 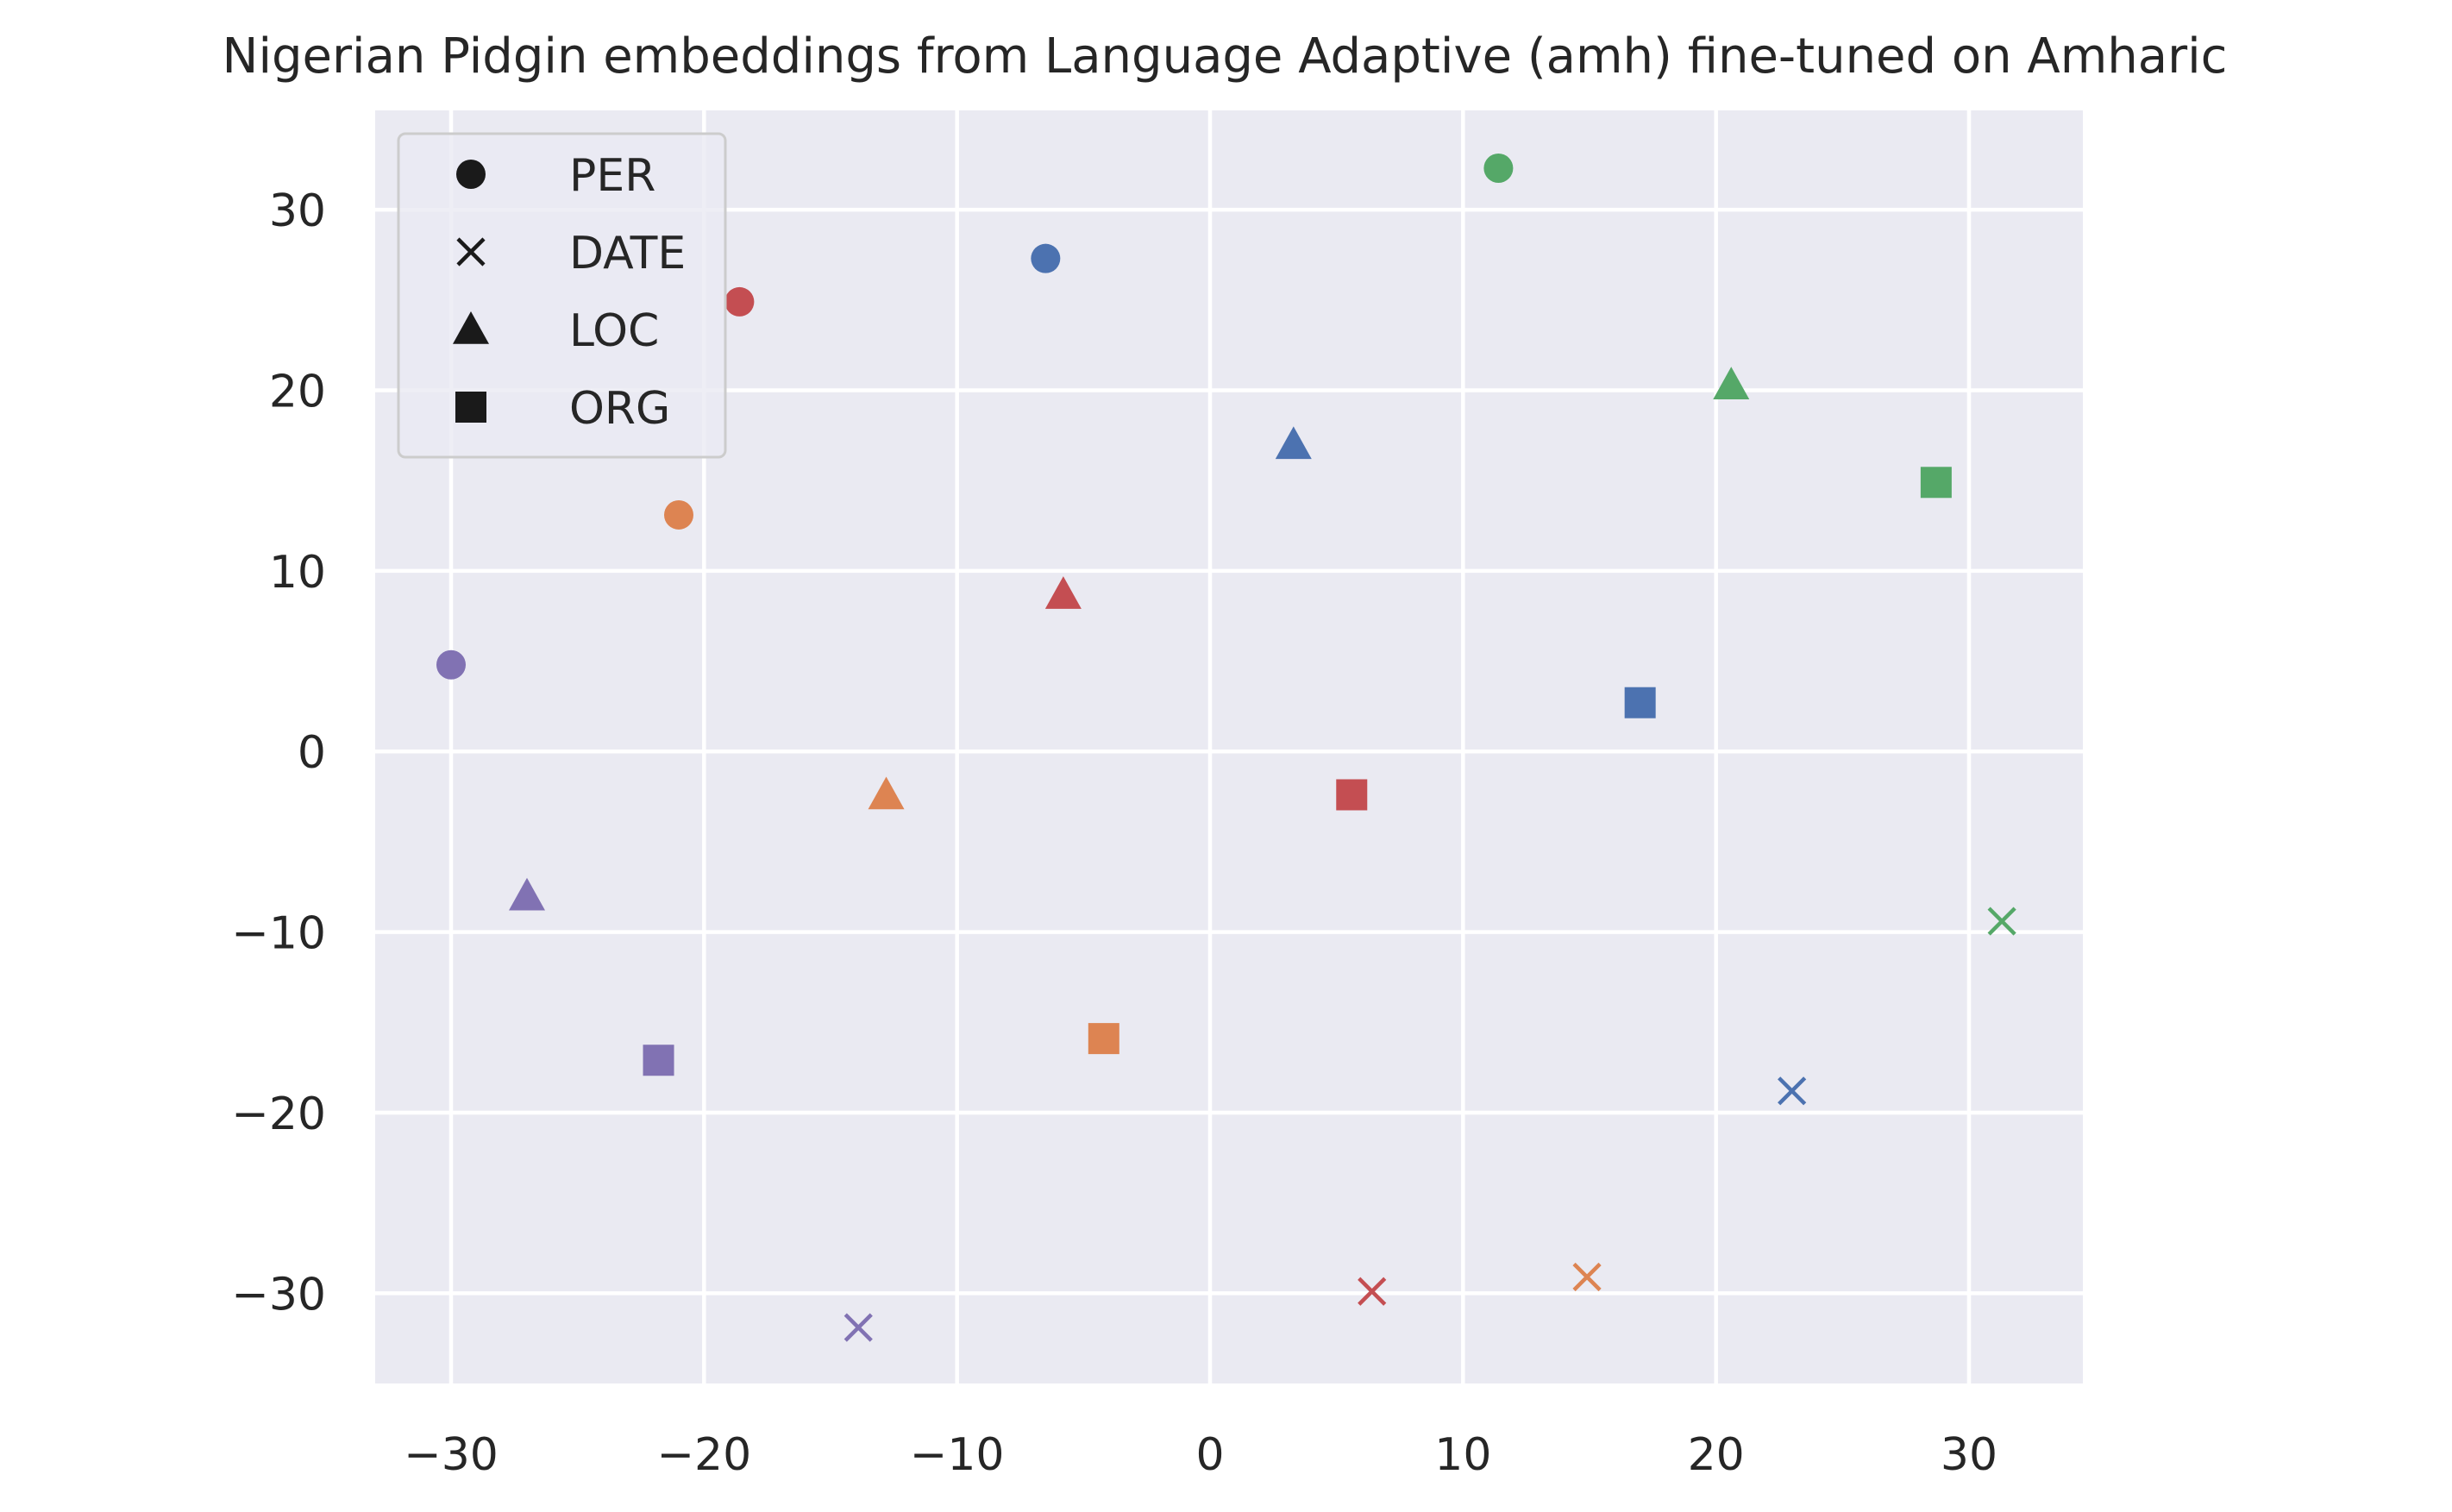 I want to click on y-tick-label: 20, so click(x=297, y=392).